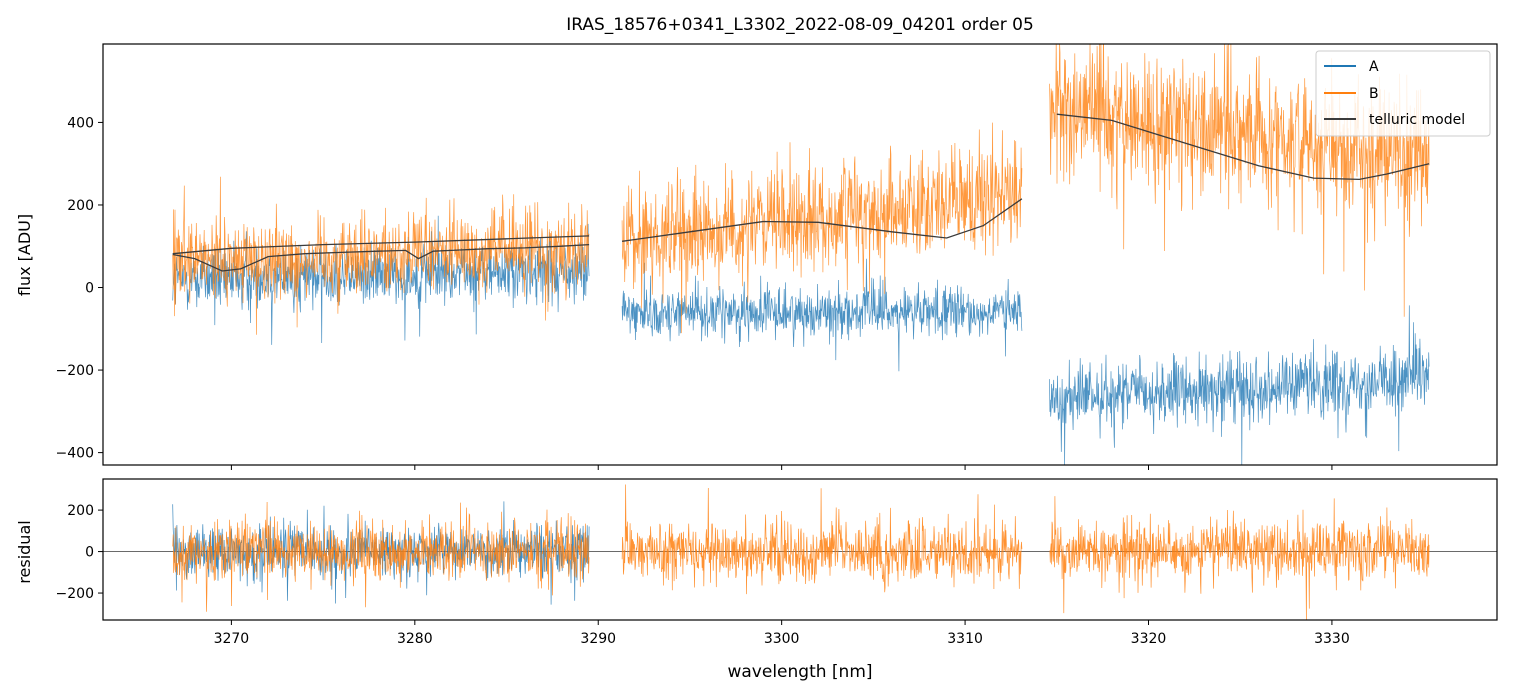 This screenshot has width=1513, height=696. I want to click on flux-y-tick-label: 400, so click(80, 123).